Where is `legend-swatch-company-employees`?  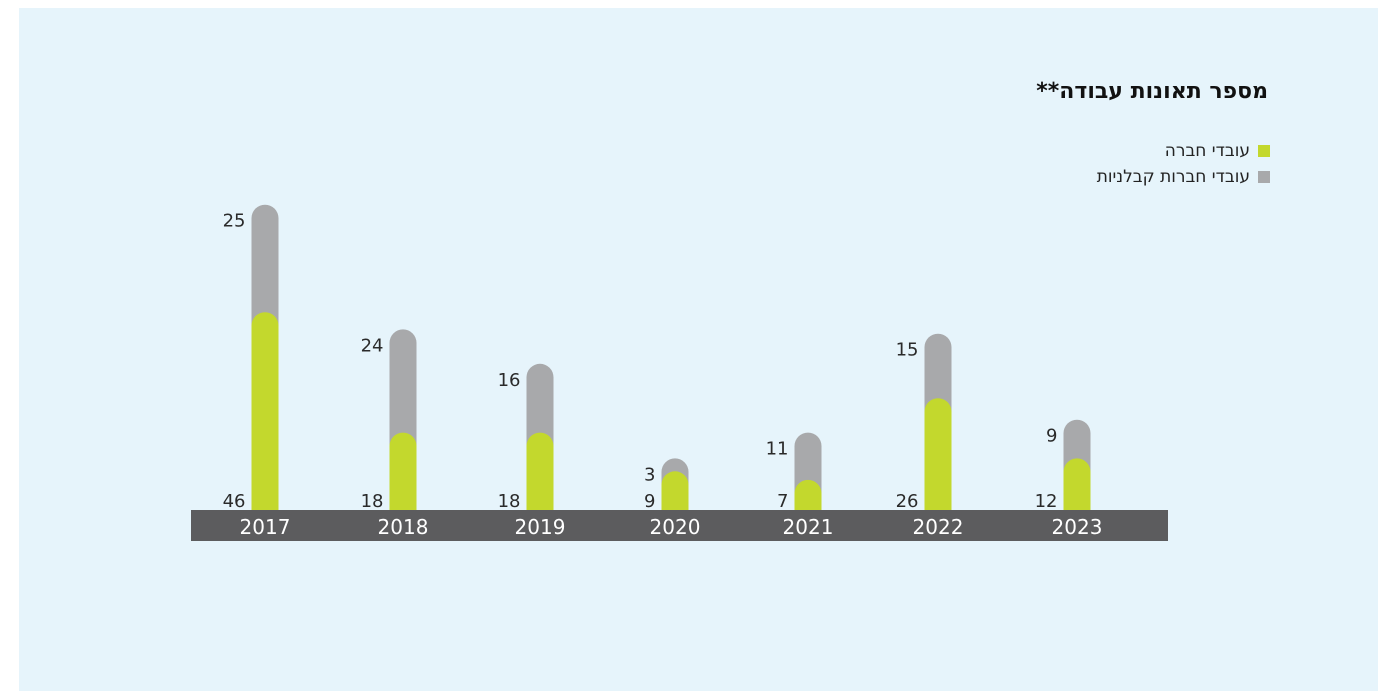 legend-swatch-company-employees is located at coordinates (1264, 151).